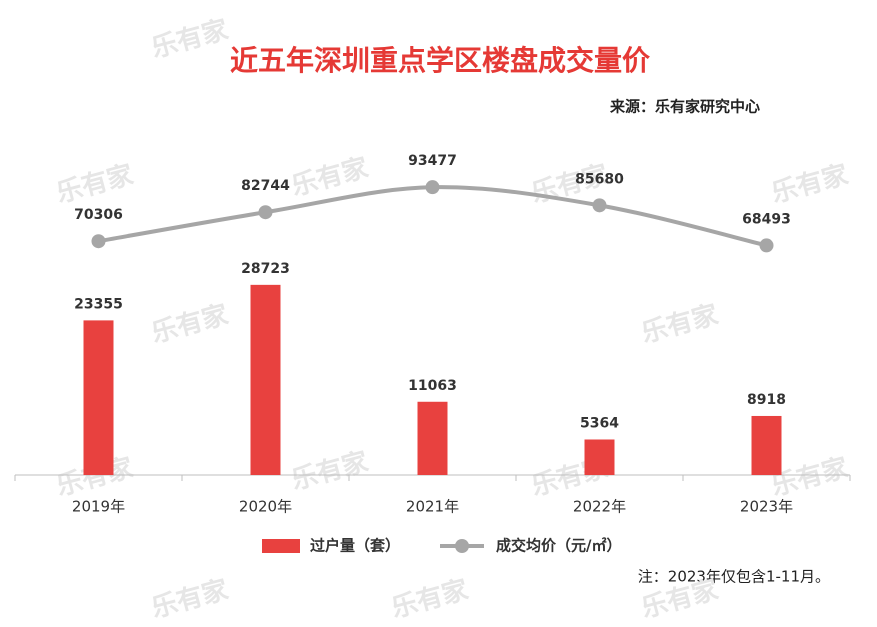  What do you see at coordinates (432, 216) in the screenshot?
I see `line` at bounding box center [432, 216].